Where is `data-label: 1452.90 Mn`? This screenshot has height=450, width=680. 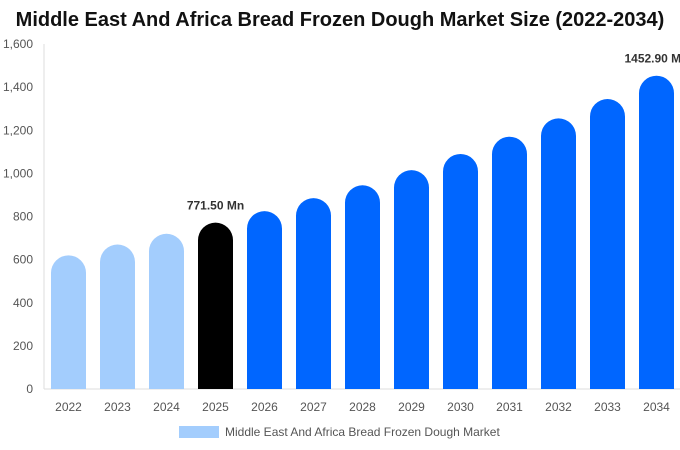 data-label: 1452.90 Mn is located at coordinates (652, 59).